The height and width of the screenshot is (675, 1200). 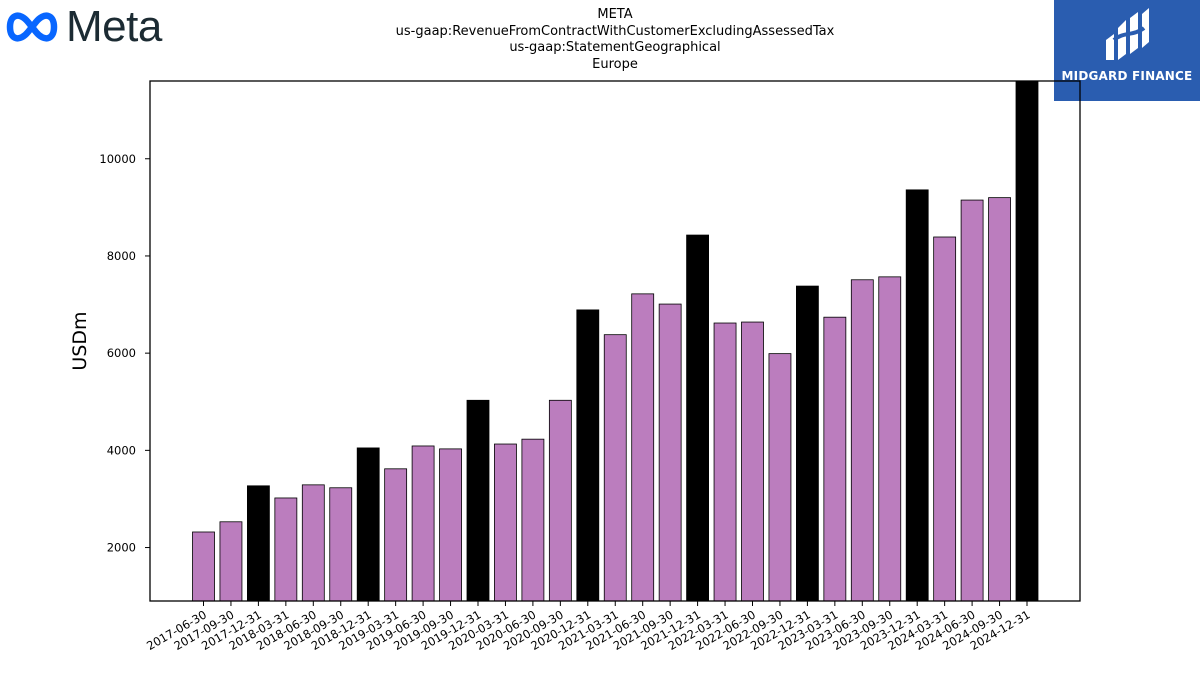 I want to click on chart-title-line: us-gaap:StatementGeographical, so click(x=615, y=47).